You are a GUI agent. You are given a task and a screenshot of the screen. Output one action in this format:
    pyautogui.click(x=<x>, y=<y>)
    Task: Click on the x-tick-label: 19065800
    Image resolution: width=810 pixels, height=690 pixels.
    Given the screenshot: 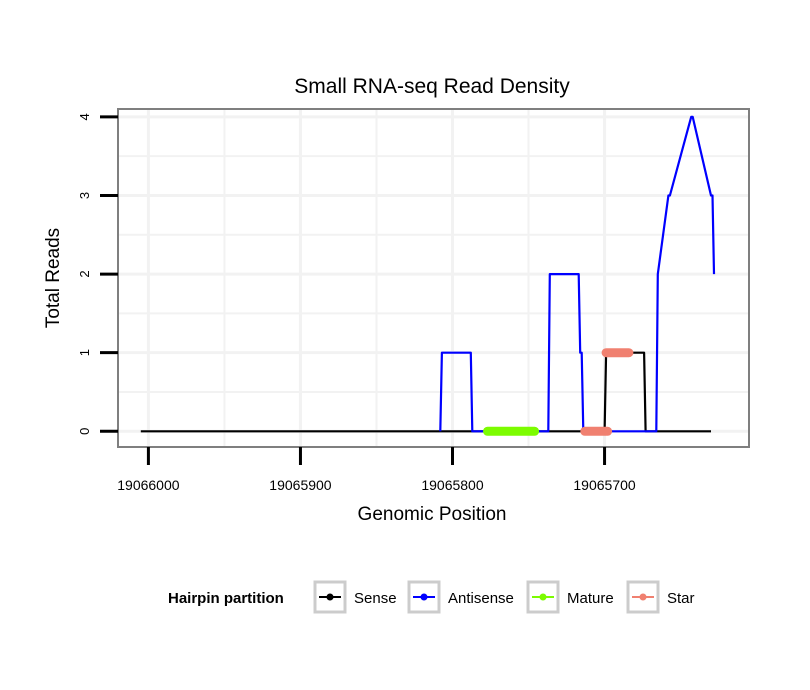 What is the action you would take?
    pyautogui.click(x=452, y=485)
    